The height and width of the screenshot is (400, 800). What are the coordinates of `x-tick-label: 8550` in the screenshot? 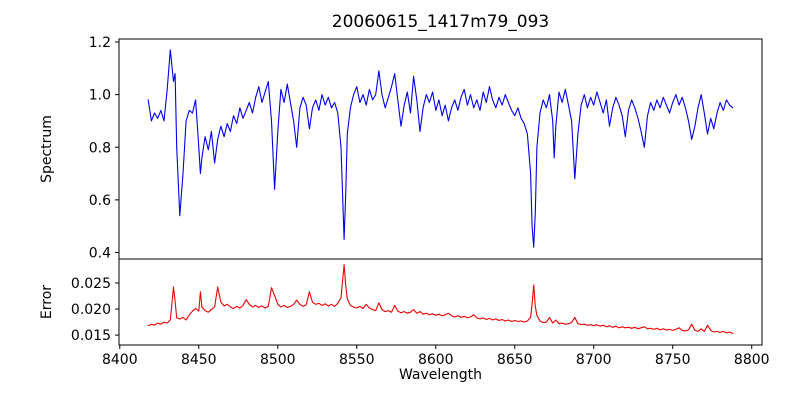 It's located at (357, 360).